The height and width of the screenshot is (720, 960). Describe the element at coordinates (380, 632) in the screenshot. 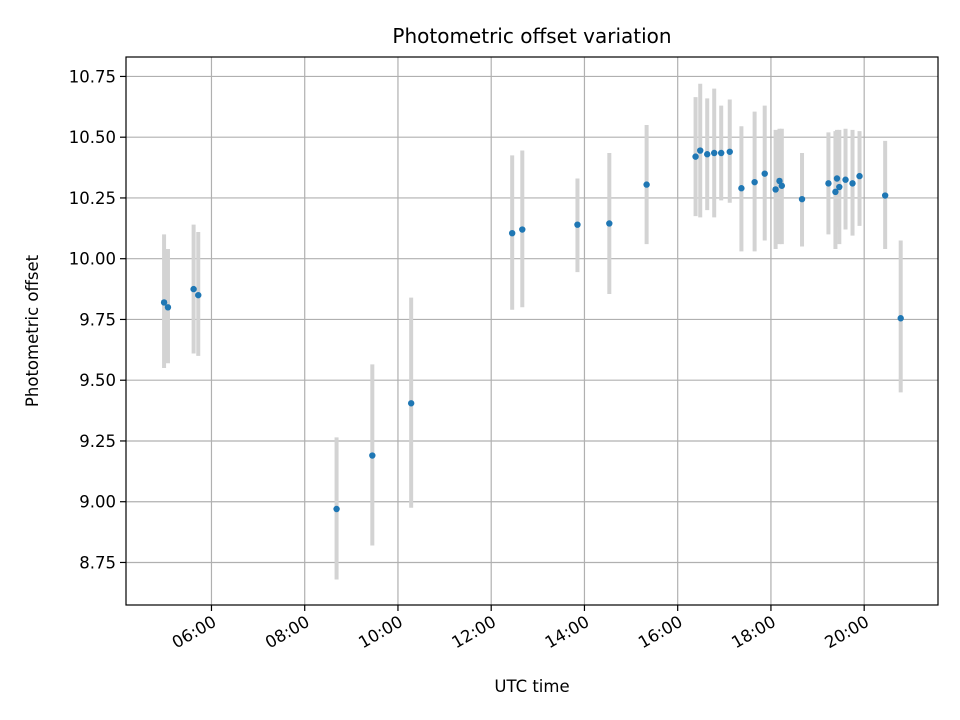

I see `x-tick-label: 10:00` at that location.